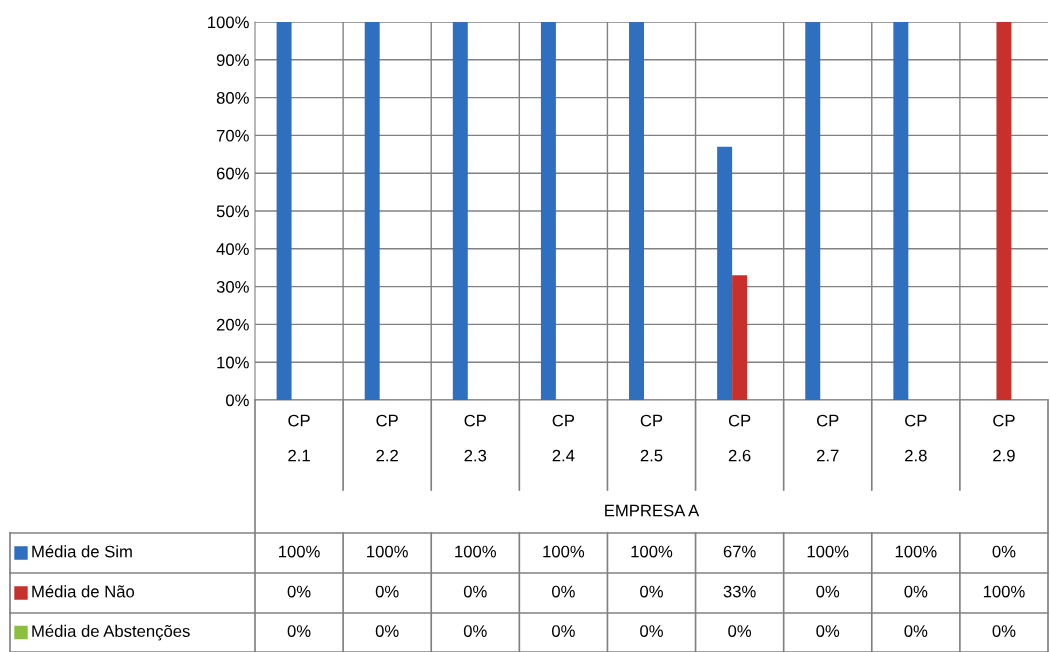  Describe the element at coordinates (232, 98) in the screenshot. I see `y-tick-label: 80%` at that location.